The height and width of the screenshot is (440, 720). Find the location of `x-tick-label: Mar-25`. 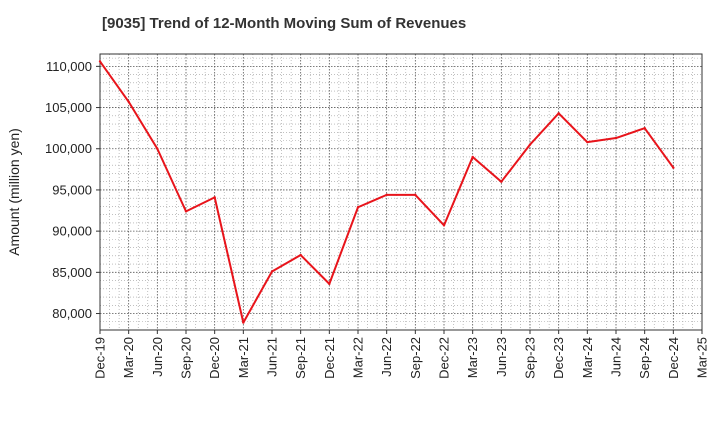

x-tick-label: Mar-25 is located at coordinates (702, 357).